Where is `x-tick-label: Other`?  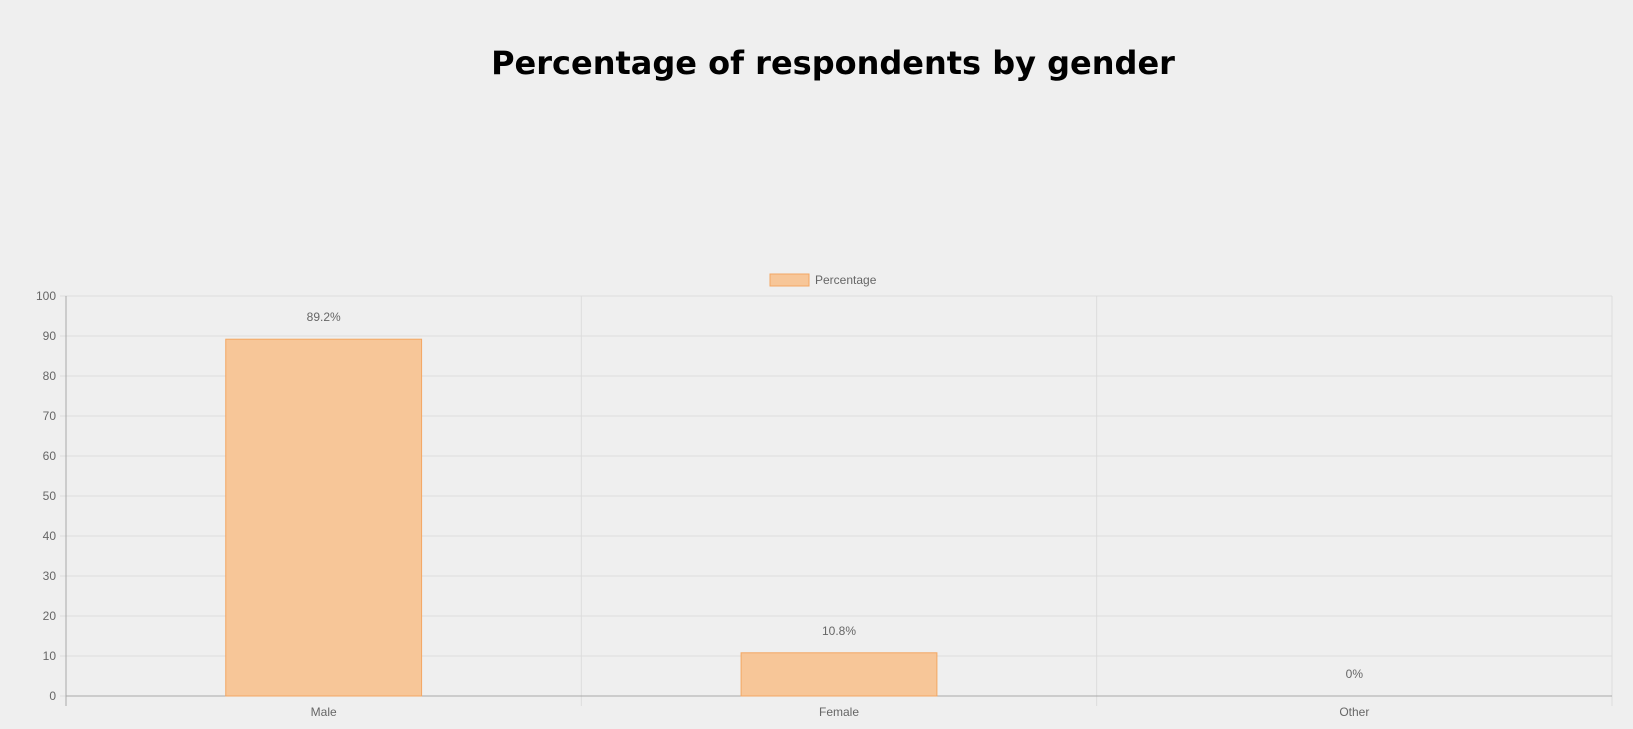 x-tick-label: Other is located at coordinates (1354, 712).